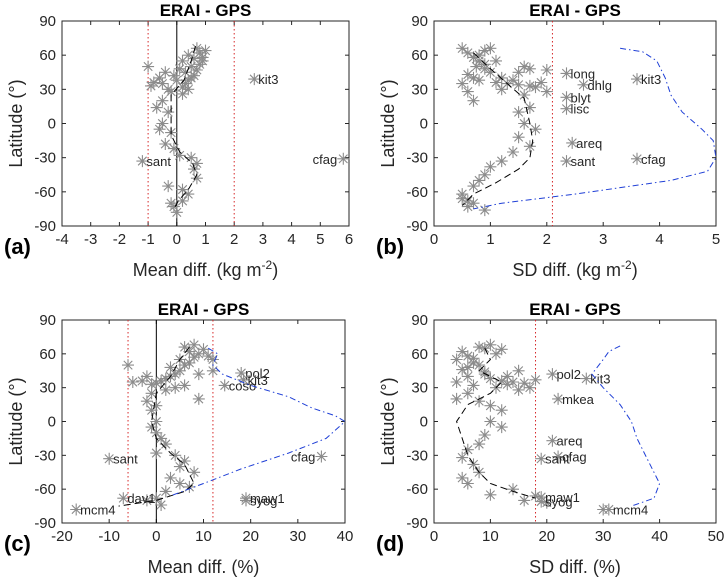 This screenshot has width=727, height=587. I want to click on mean-curve, so click(184, 127).